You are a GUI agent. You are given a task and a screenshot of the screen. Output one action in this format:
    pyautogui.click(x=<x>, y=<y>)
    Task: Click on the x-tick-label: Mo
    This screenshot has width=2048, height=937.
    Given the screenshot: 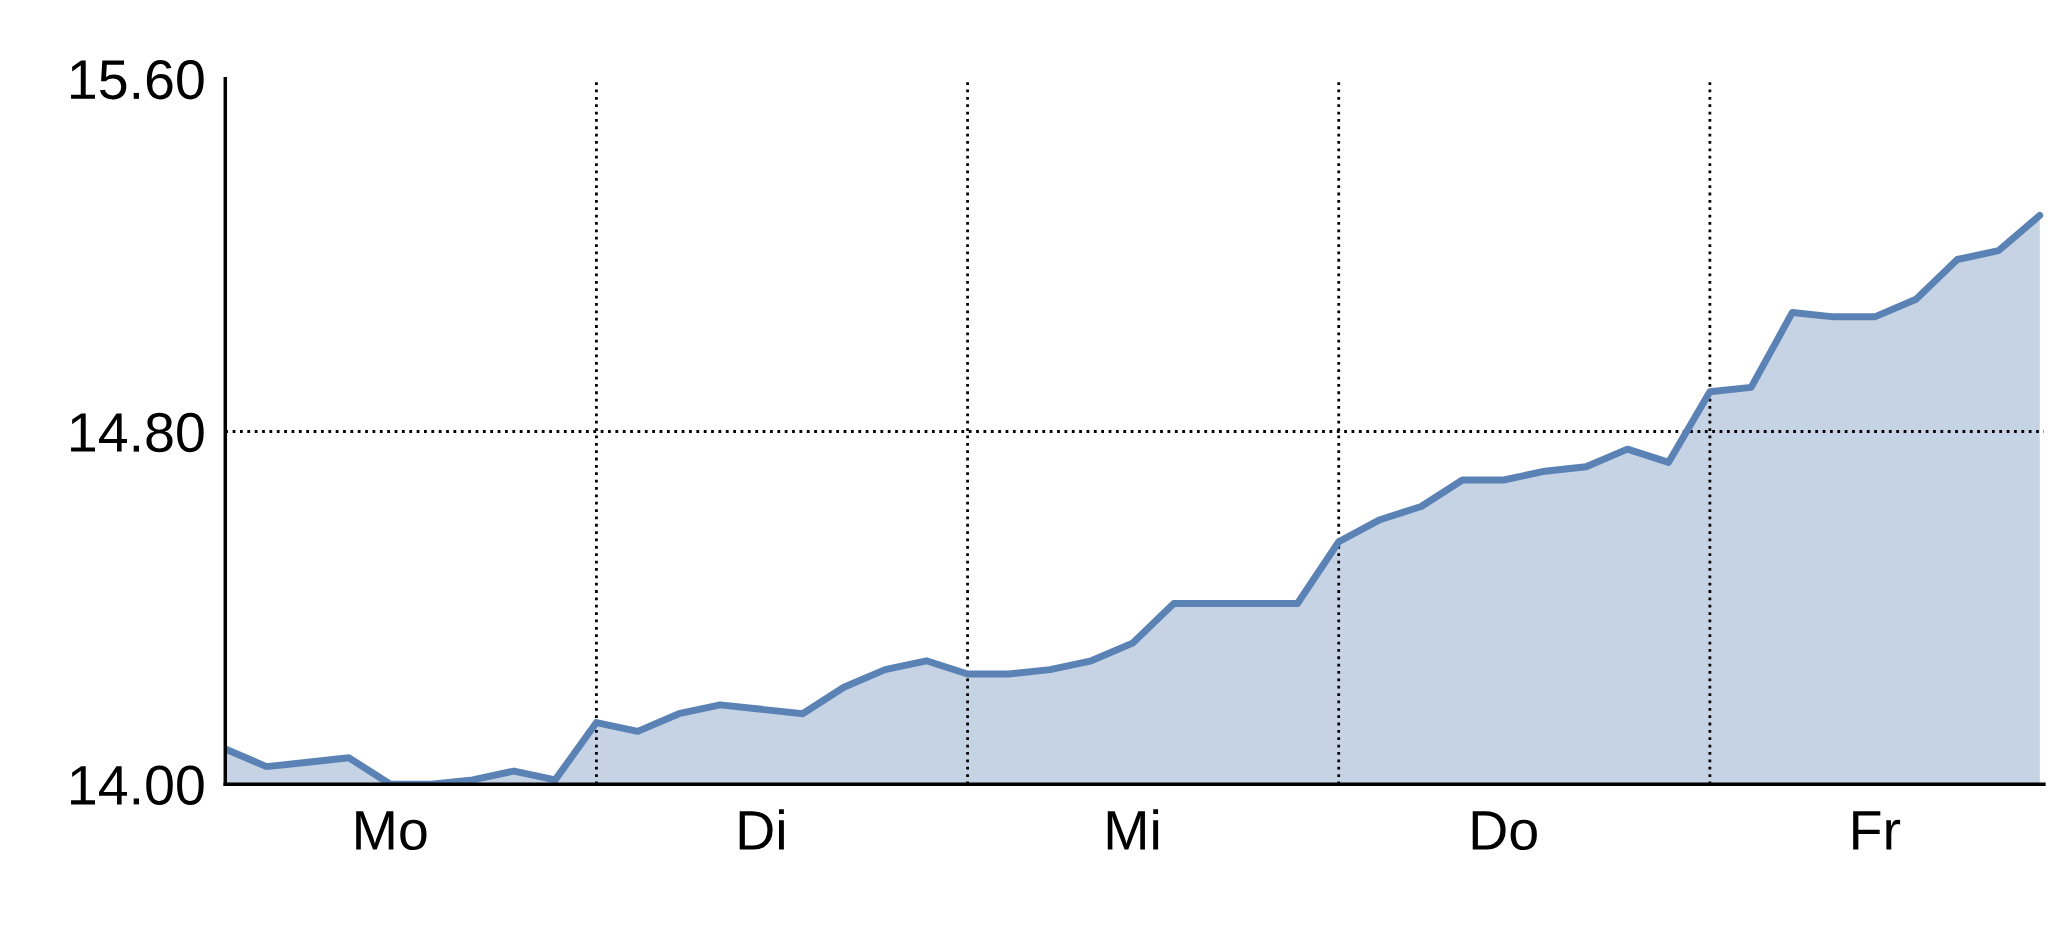 What is the action you would take?
    pyautogui.click(x=391, y=831)
    